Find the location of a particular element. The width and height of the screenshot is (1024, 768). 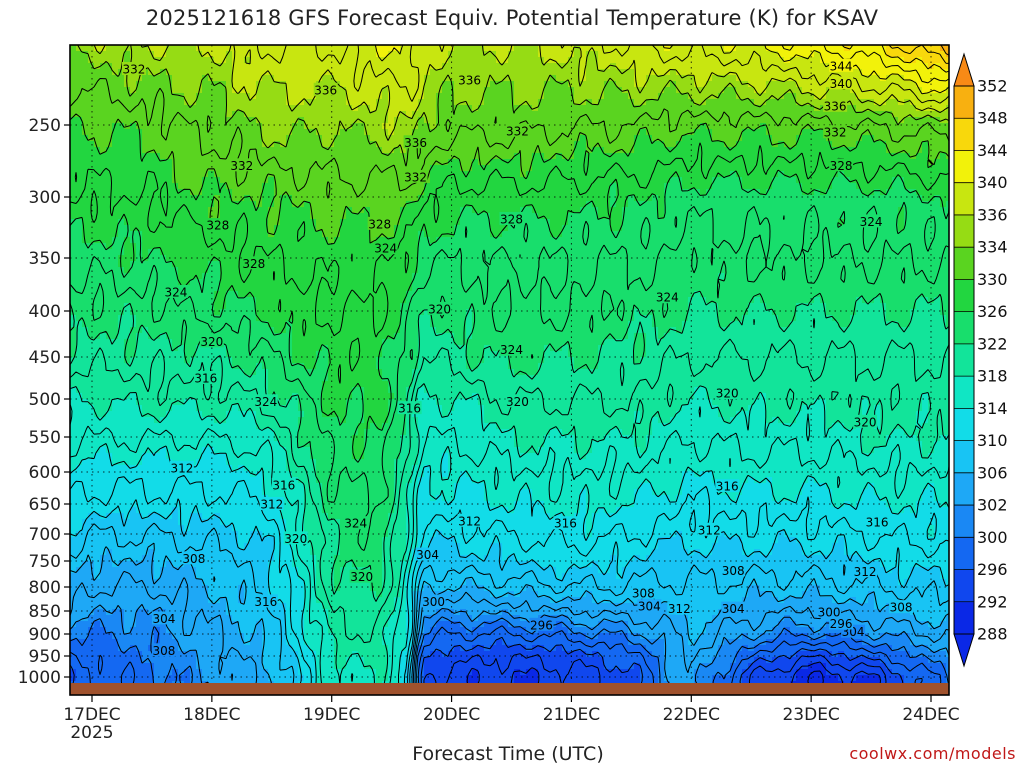

colorbar-label: 302 is located at coordinates (992, 505).